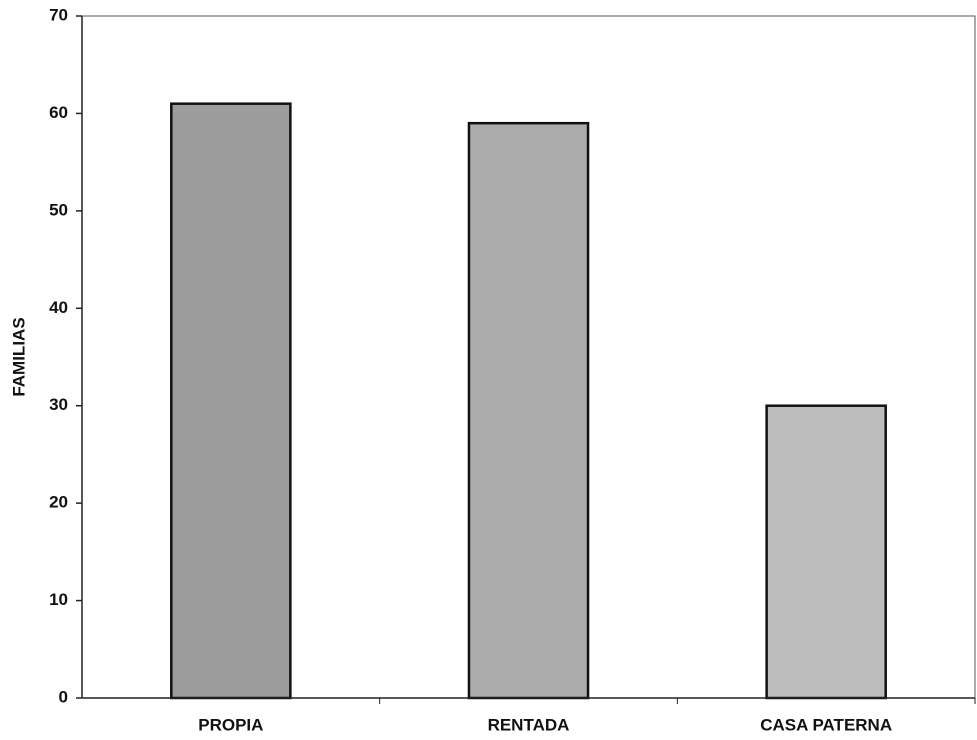 The height and width of the screenshot is (740, 977). What do you see at coordinates (58, 502) in the screenshot?
I see `y-tick-label: 20` at bounding box center [58, 502].